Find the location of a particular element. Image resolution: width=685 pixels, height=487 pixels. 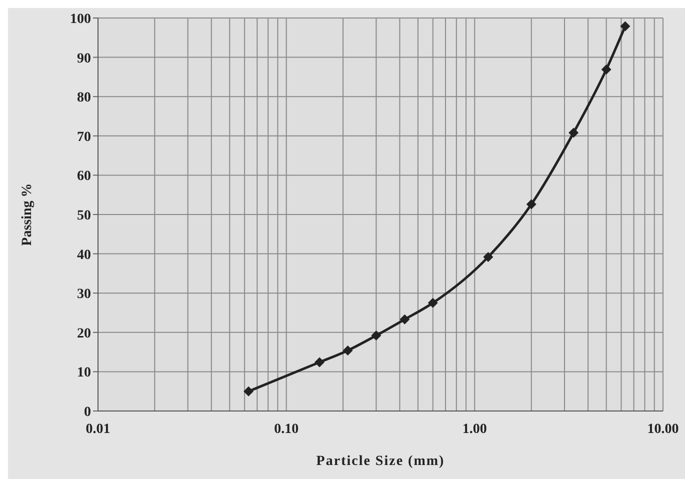

x-tick-label: 10.00 is located at coordinates (663, 429).